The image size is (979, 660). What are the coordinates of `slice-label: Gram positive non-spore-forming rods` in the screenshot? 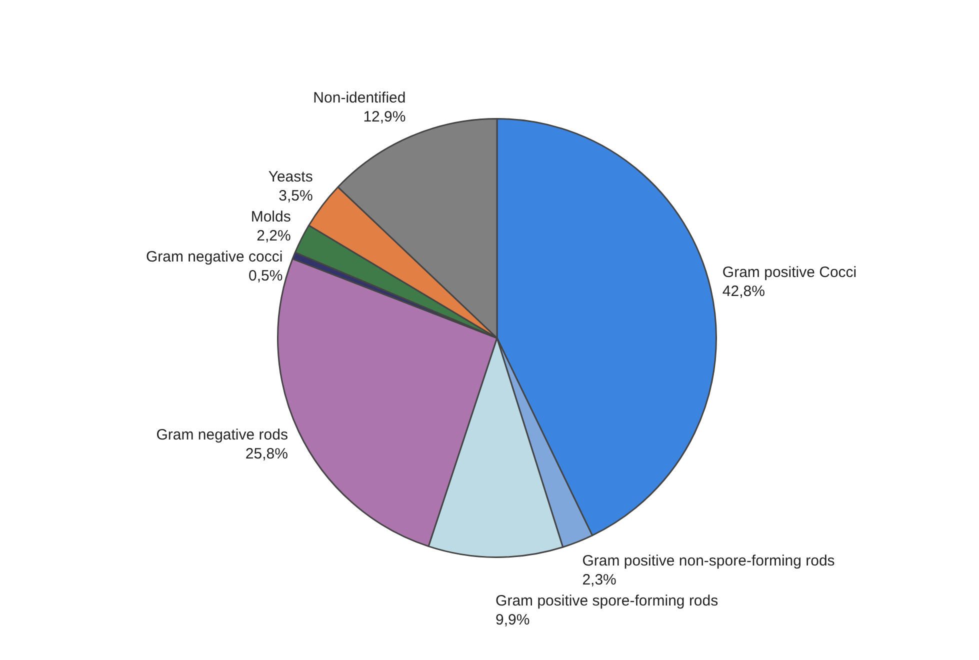 It's located at (708, 561).